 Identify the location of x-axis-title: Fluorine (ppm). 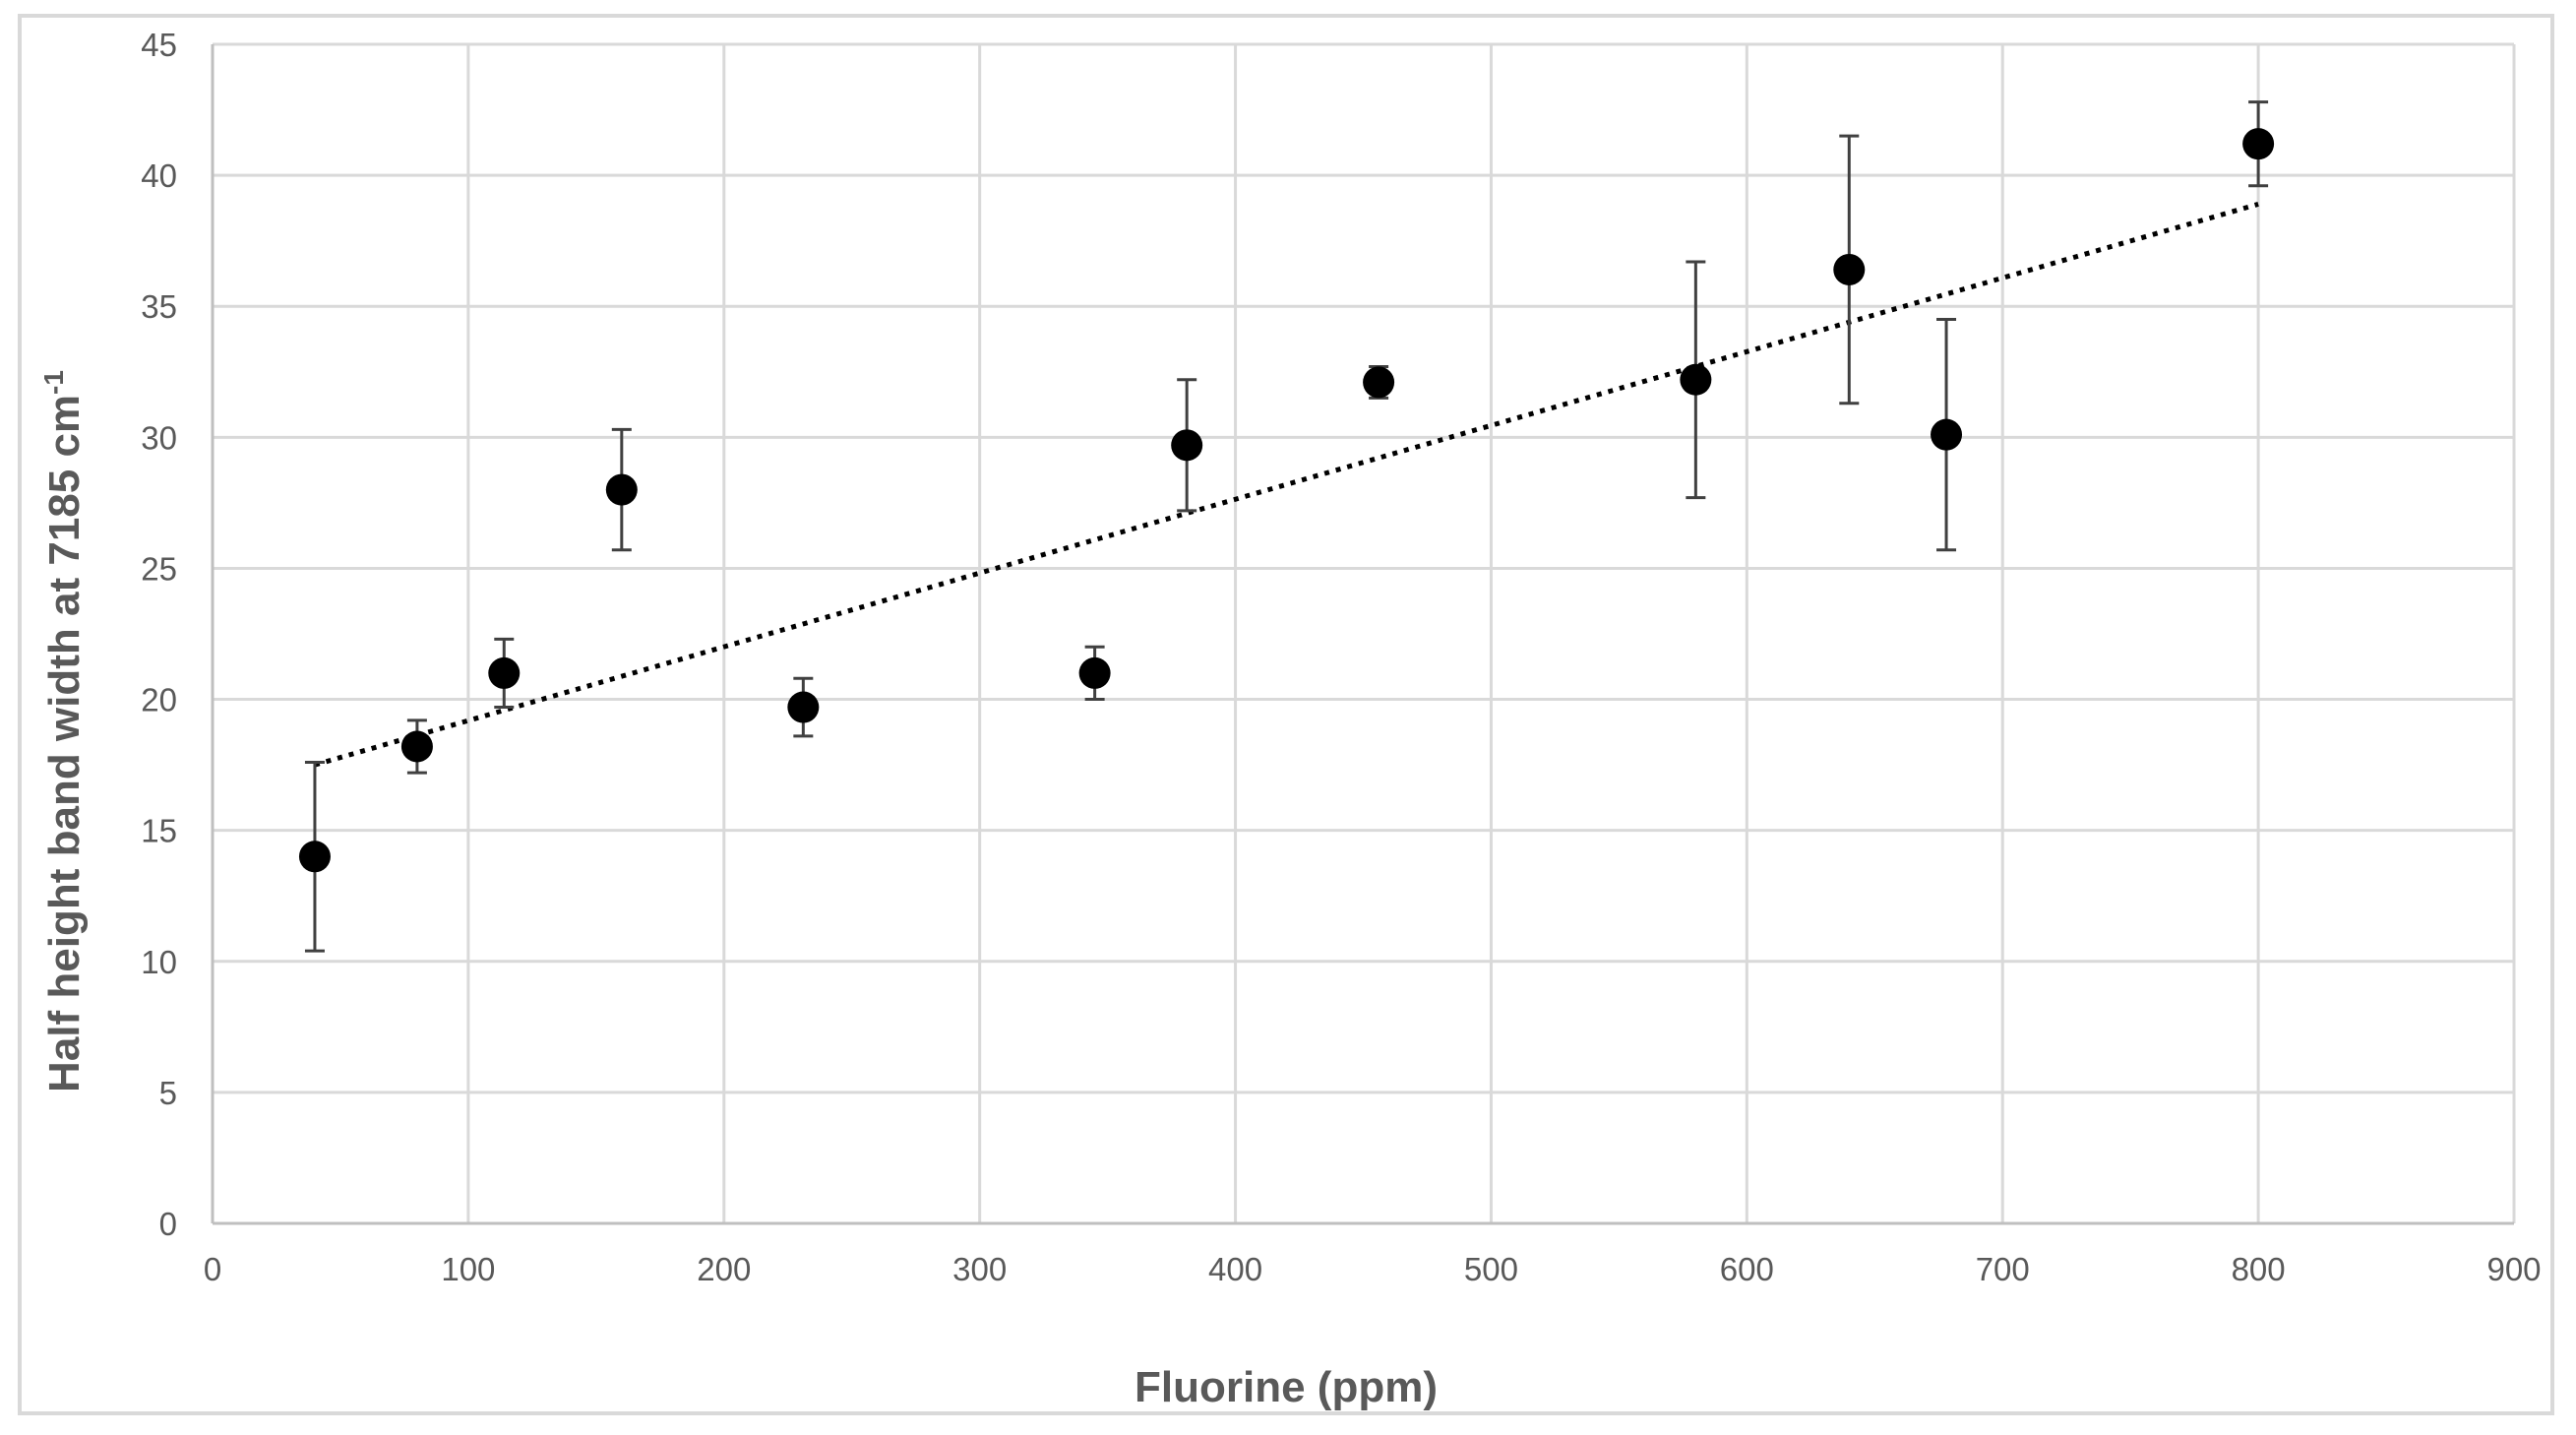
(1286, 1387).